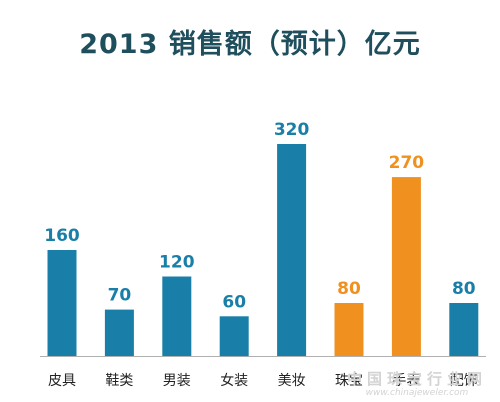 The width and height of the screenshot is (500, 402). Describe the element at coordinates (234, 380) in the screenshot. I see `category-label-4: 女装` at that location.